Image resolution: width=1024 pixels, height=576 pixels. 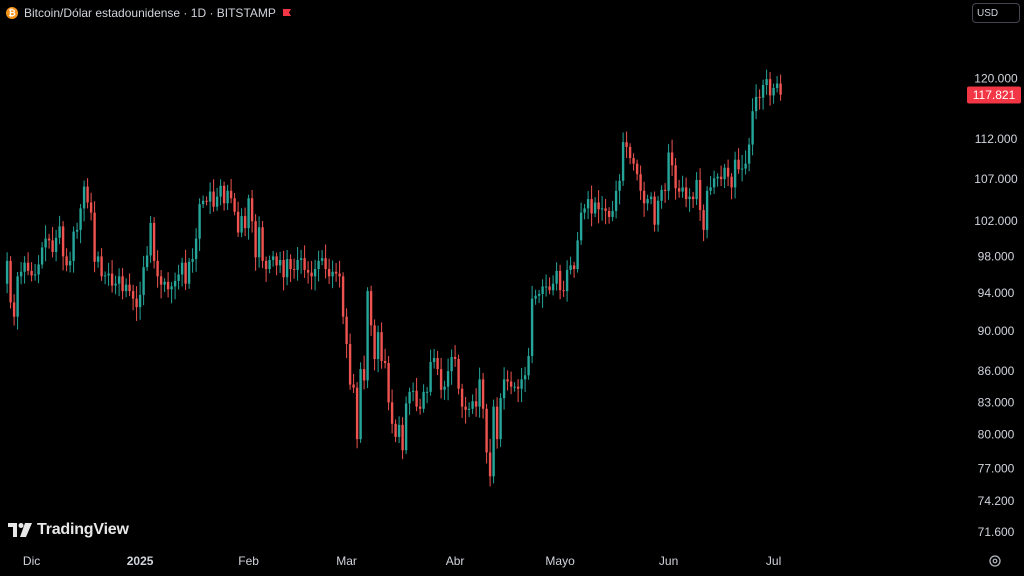 What do you see at coordinates (996, 179) in the screenshot?
I see `price-tick-label: 107.000` at bounding box center [996, 179].